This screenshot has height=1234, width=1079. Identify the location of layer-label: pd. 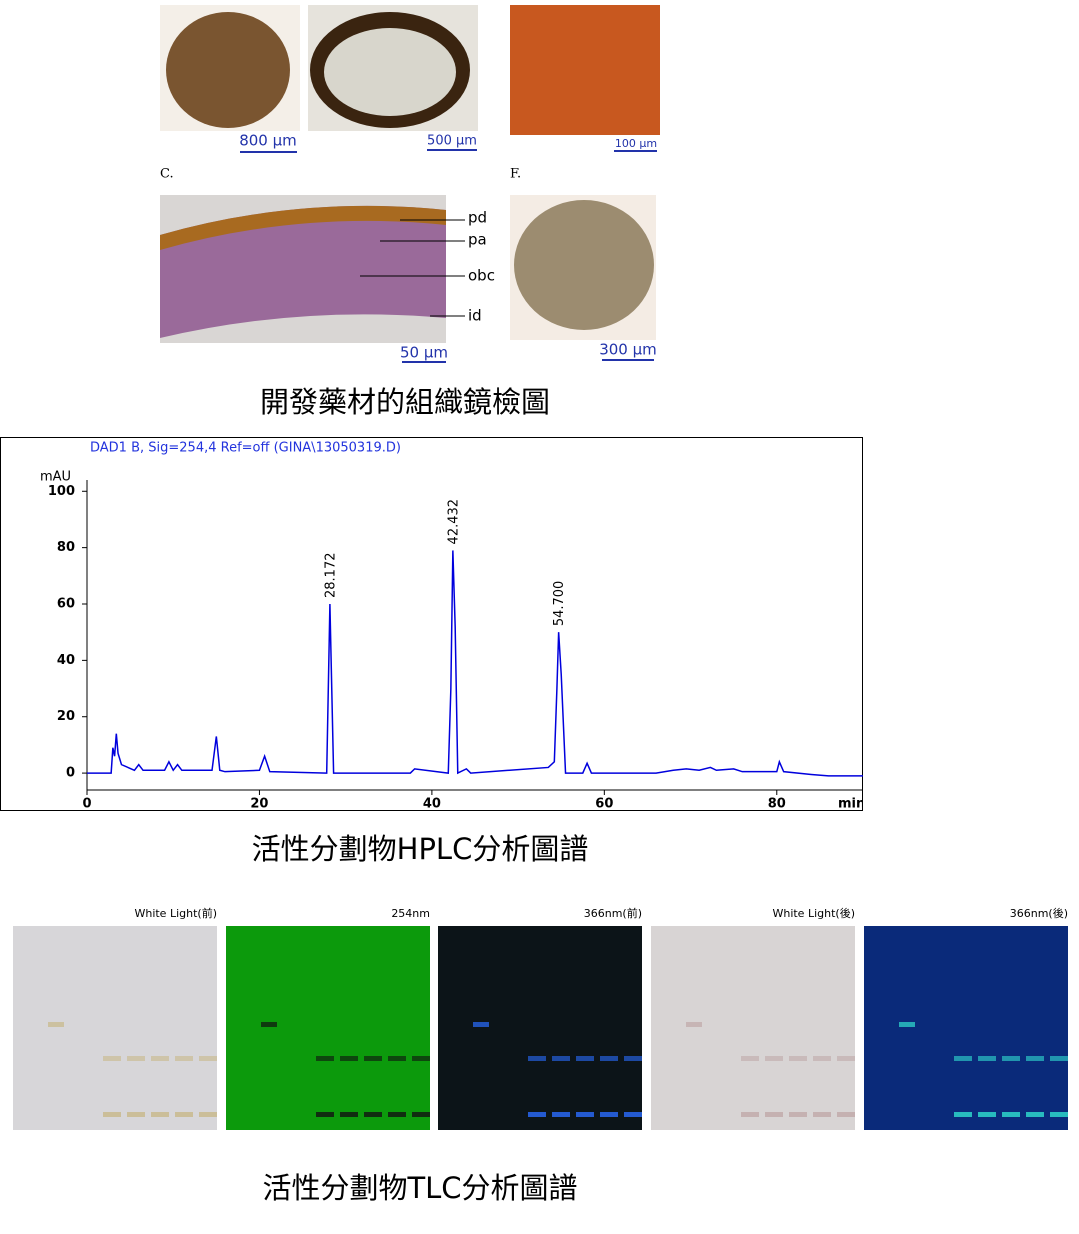
(477, 218).